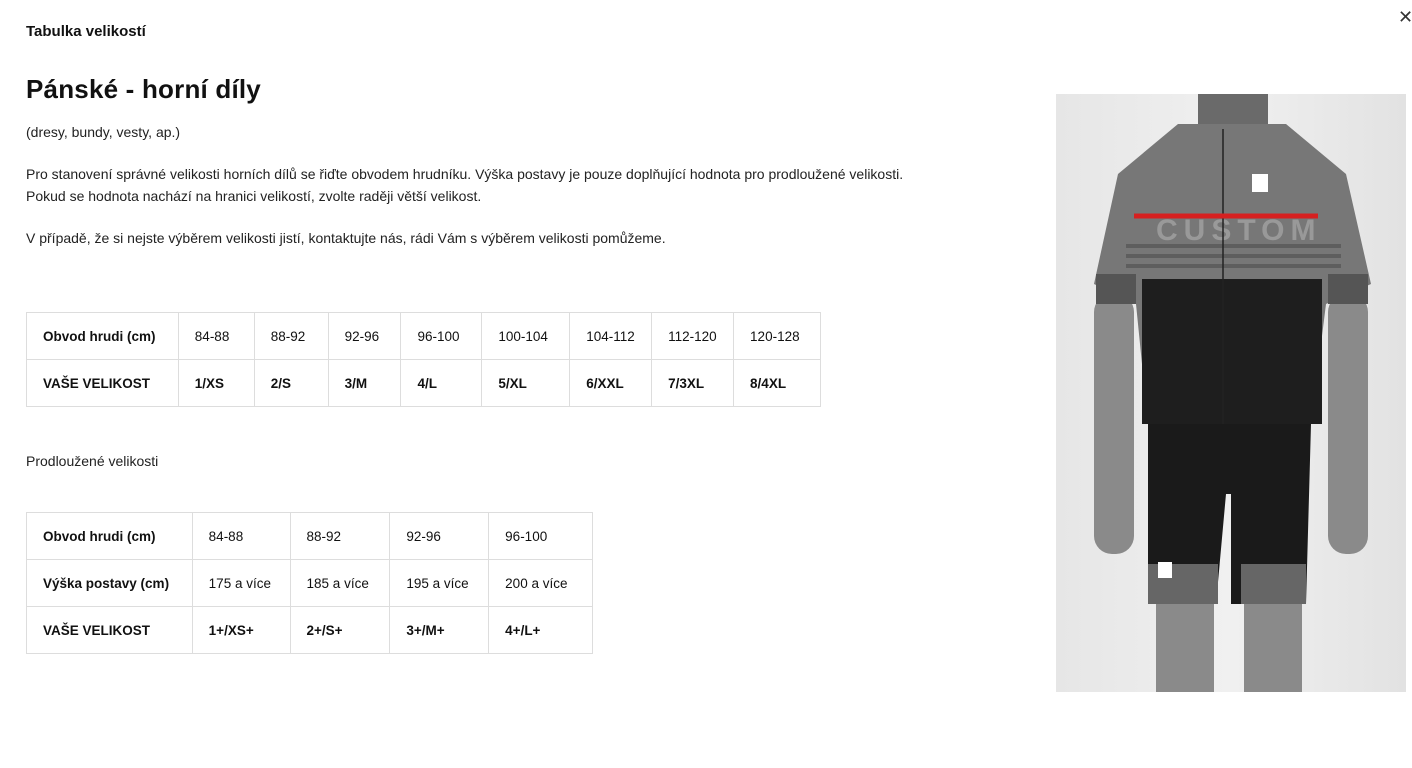 The image size is (1412, 768). I want to click on leg-band-right, so click(1273, 584).